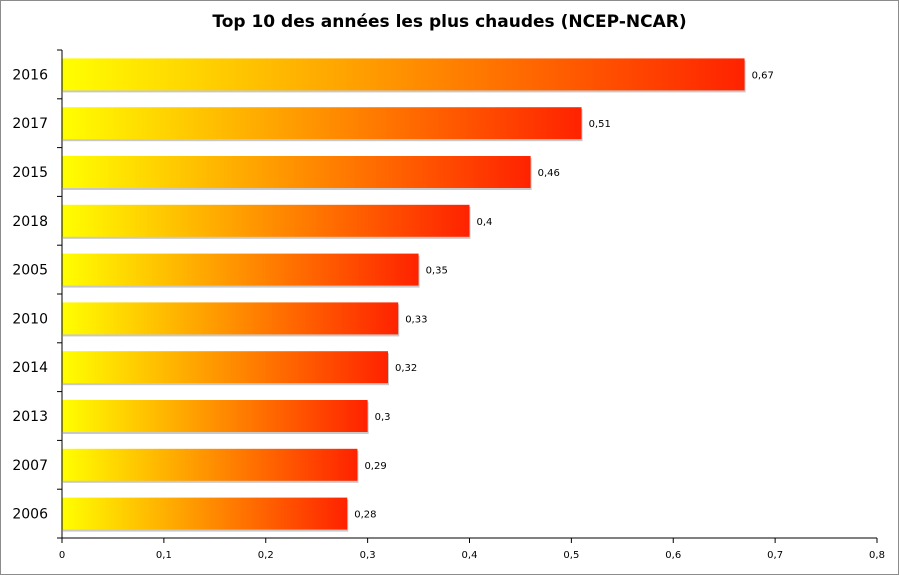  I want to click on bar-2007, so click(210, 464).